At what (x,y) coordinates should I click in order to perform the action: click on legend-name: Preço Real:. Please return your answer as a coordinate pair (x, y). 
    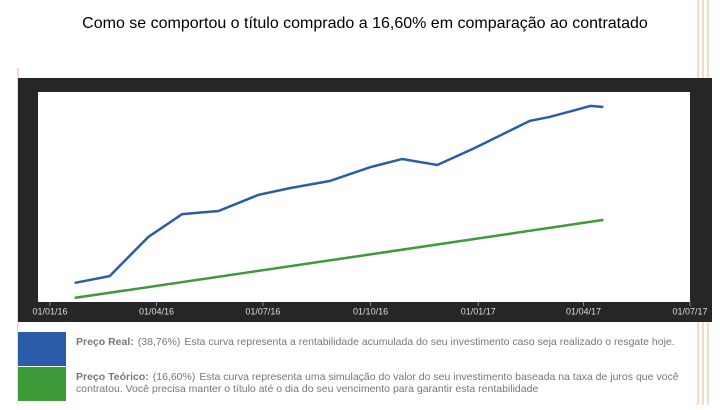
    Looking at the image, I should click on (105, 342).